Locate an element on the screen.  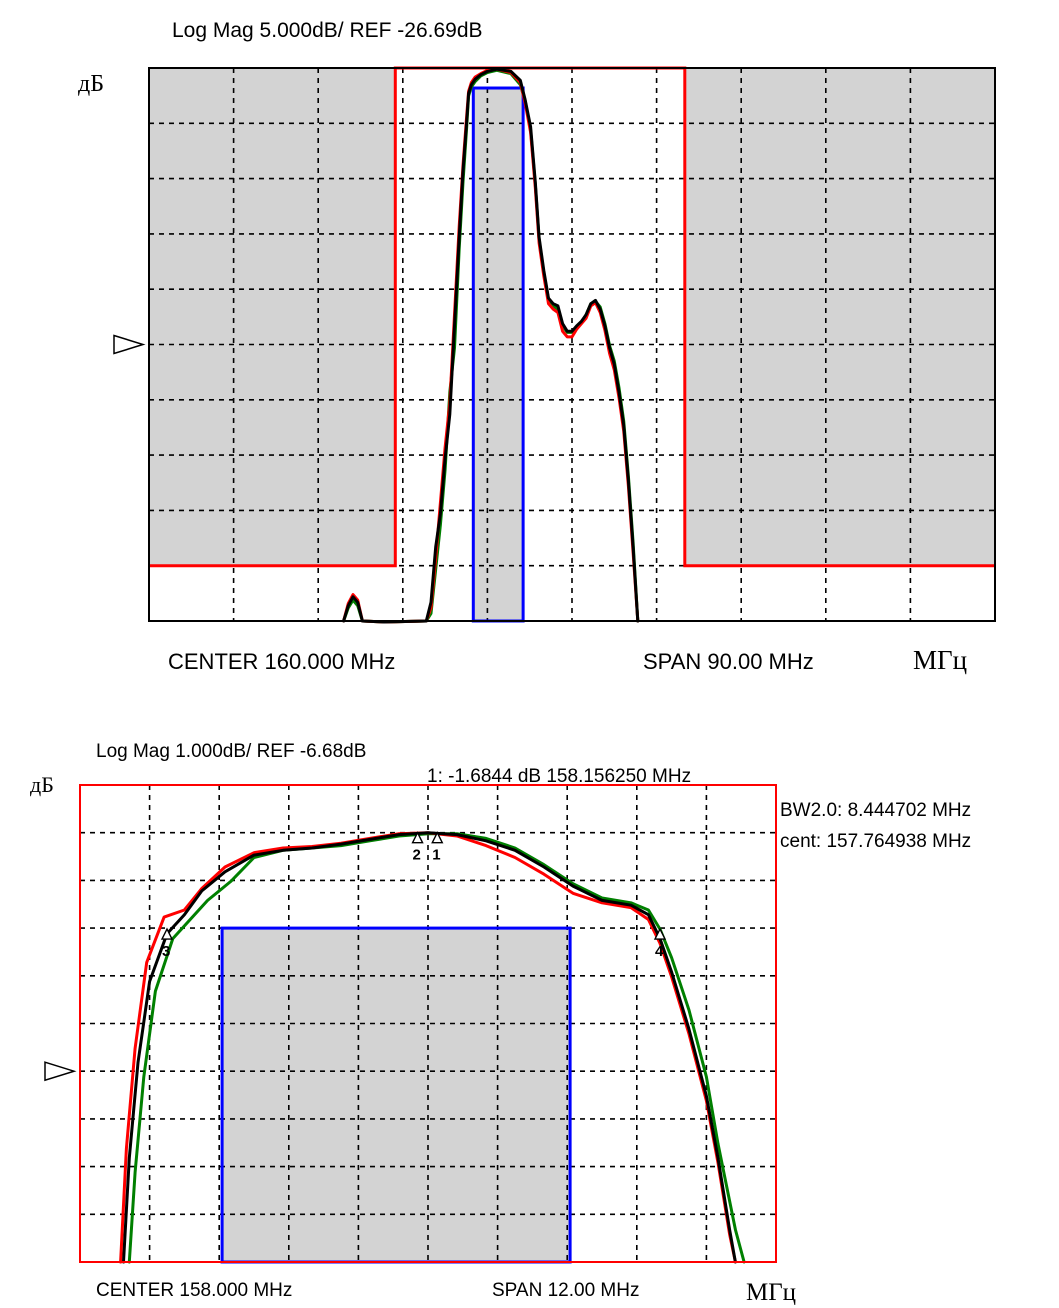
marker-2-label: 2 is located at coordinates (417, 855).